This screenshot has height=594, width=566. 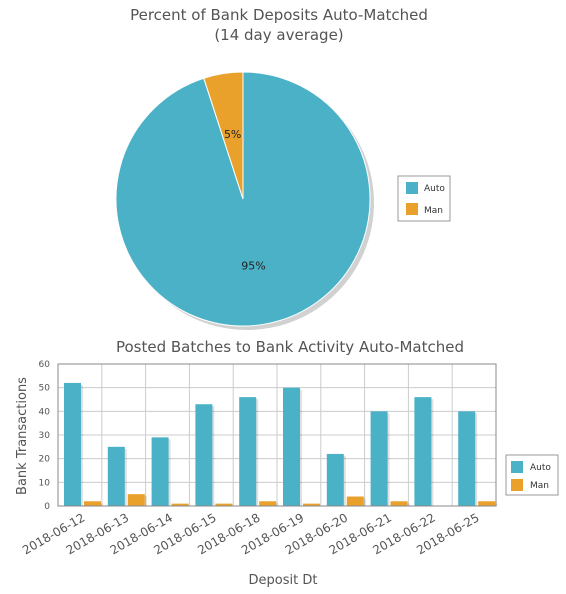 I want to click on y-axis-ticks: 0 10 20 30 40 50 60, so click(x=45, y=436).